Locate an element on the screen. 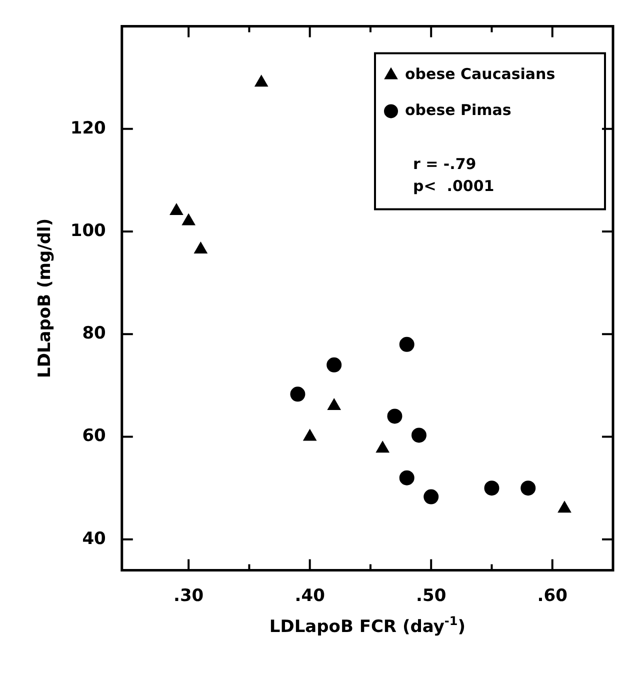 The height and width of the screenshot is (673, 633). legend-label: obese Pimas is located at coordinates (458, 110).